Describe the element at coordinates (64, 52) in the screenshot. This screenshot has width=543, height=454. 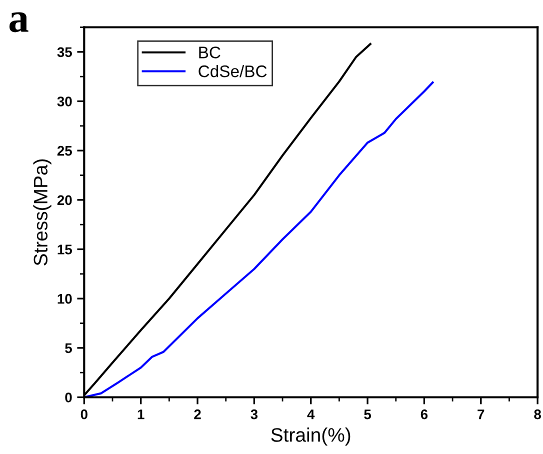
I see `y-tick-label: 35` at that location.